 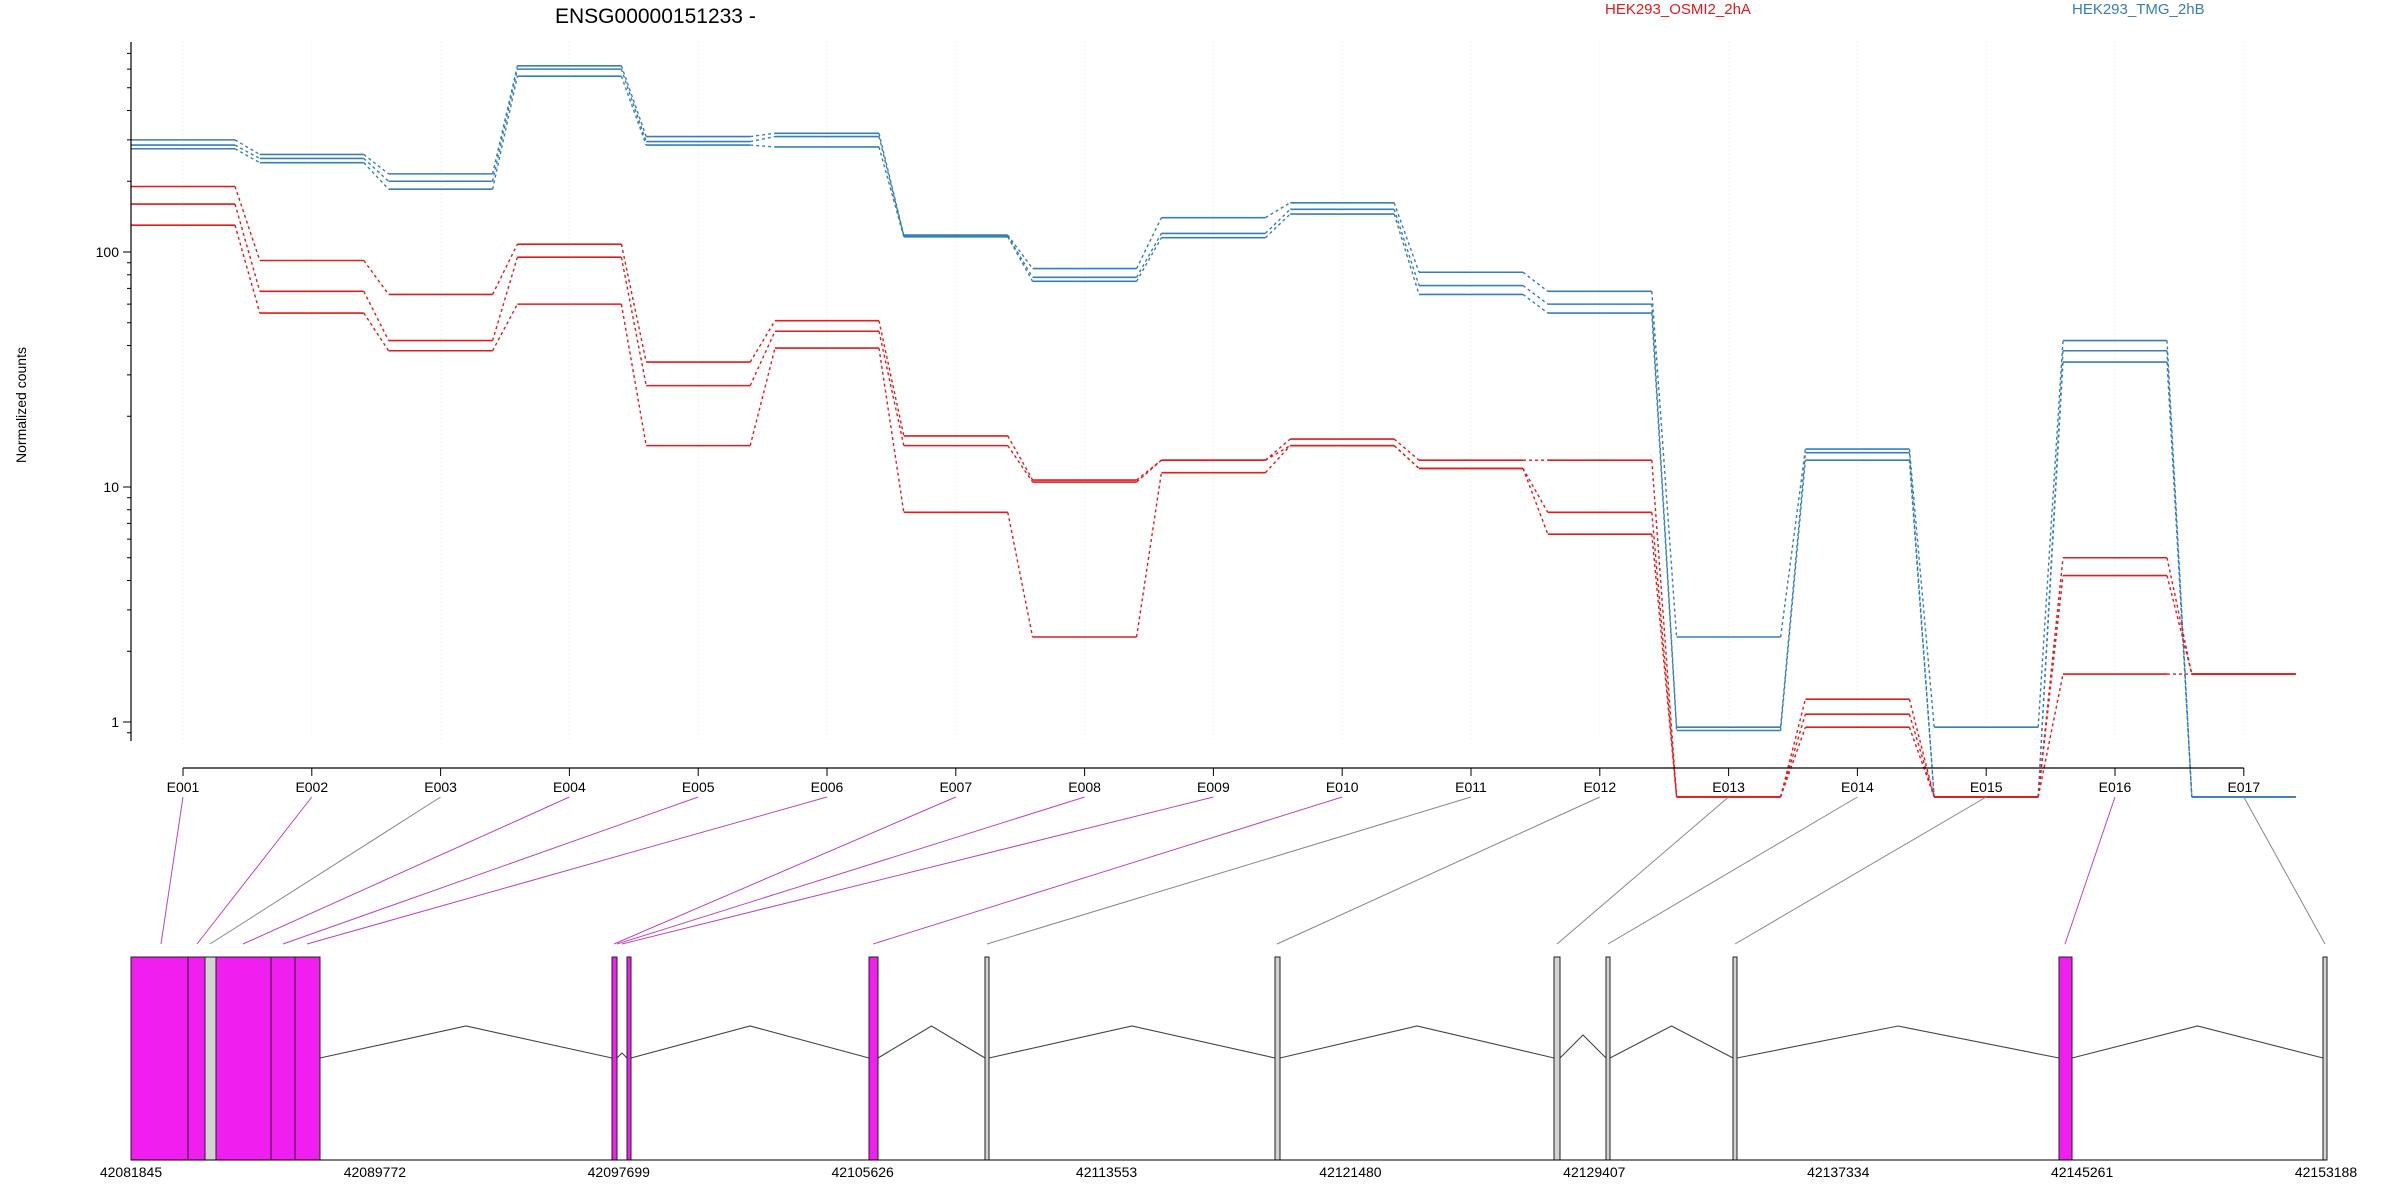 What do you see at coordinates (115, 722) in the screenshot?
I see `y-tick-label: 1` at bounding box center [115, 722].